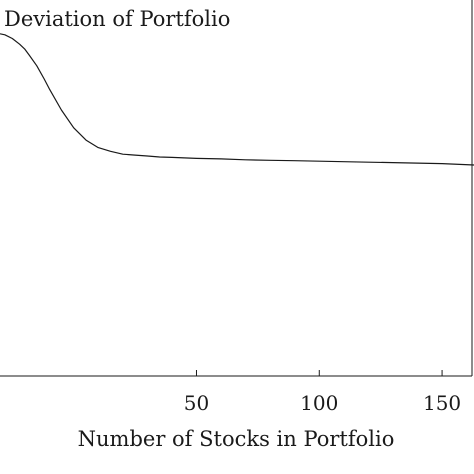 The height and width of the screenshot is (474, 474). Describe the element at coordinates (117, 19) in the screenshot. I see `y-axis-label: Deviation of Portfolio` at that location.